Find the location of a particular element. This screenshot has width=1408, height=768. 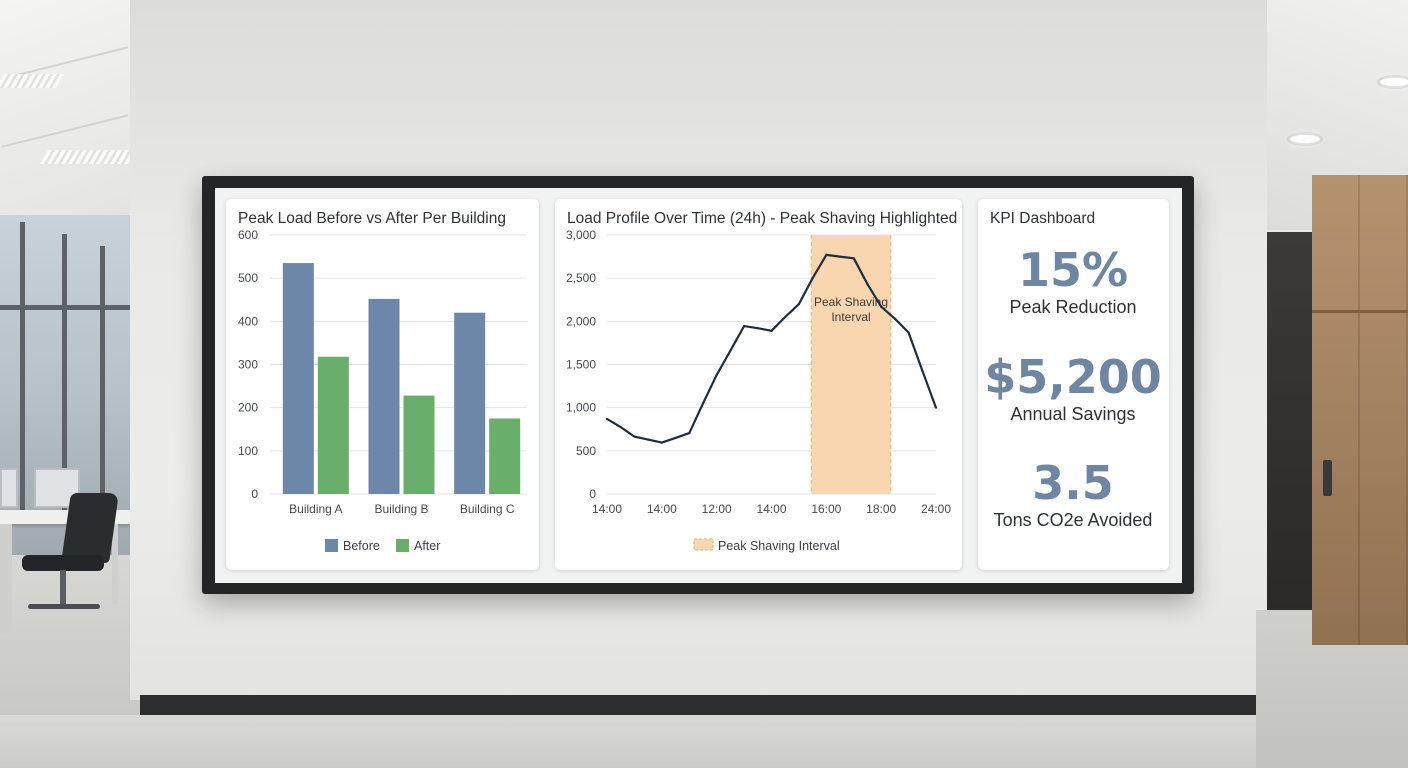

bar-chart-x-axis: Building A Building B Building C is located at coordinates (402, 509).